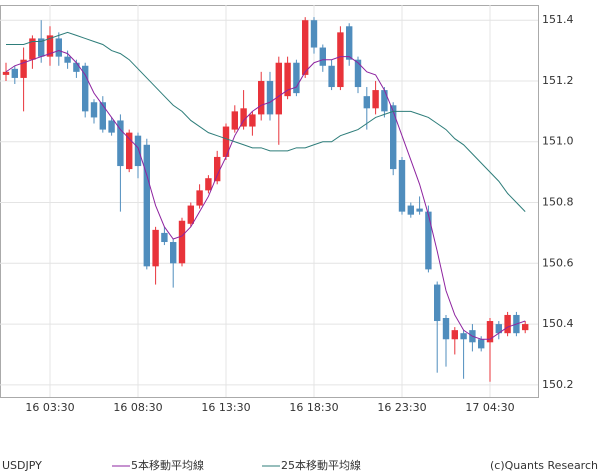 Image resolution: width=600 pixels, height=475 pixels. What do you see at coordinates (167, 465) in the screenshot?
I see `legend-label: 5本移動平均線` at bounding box center [167, 465].